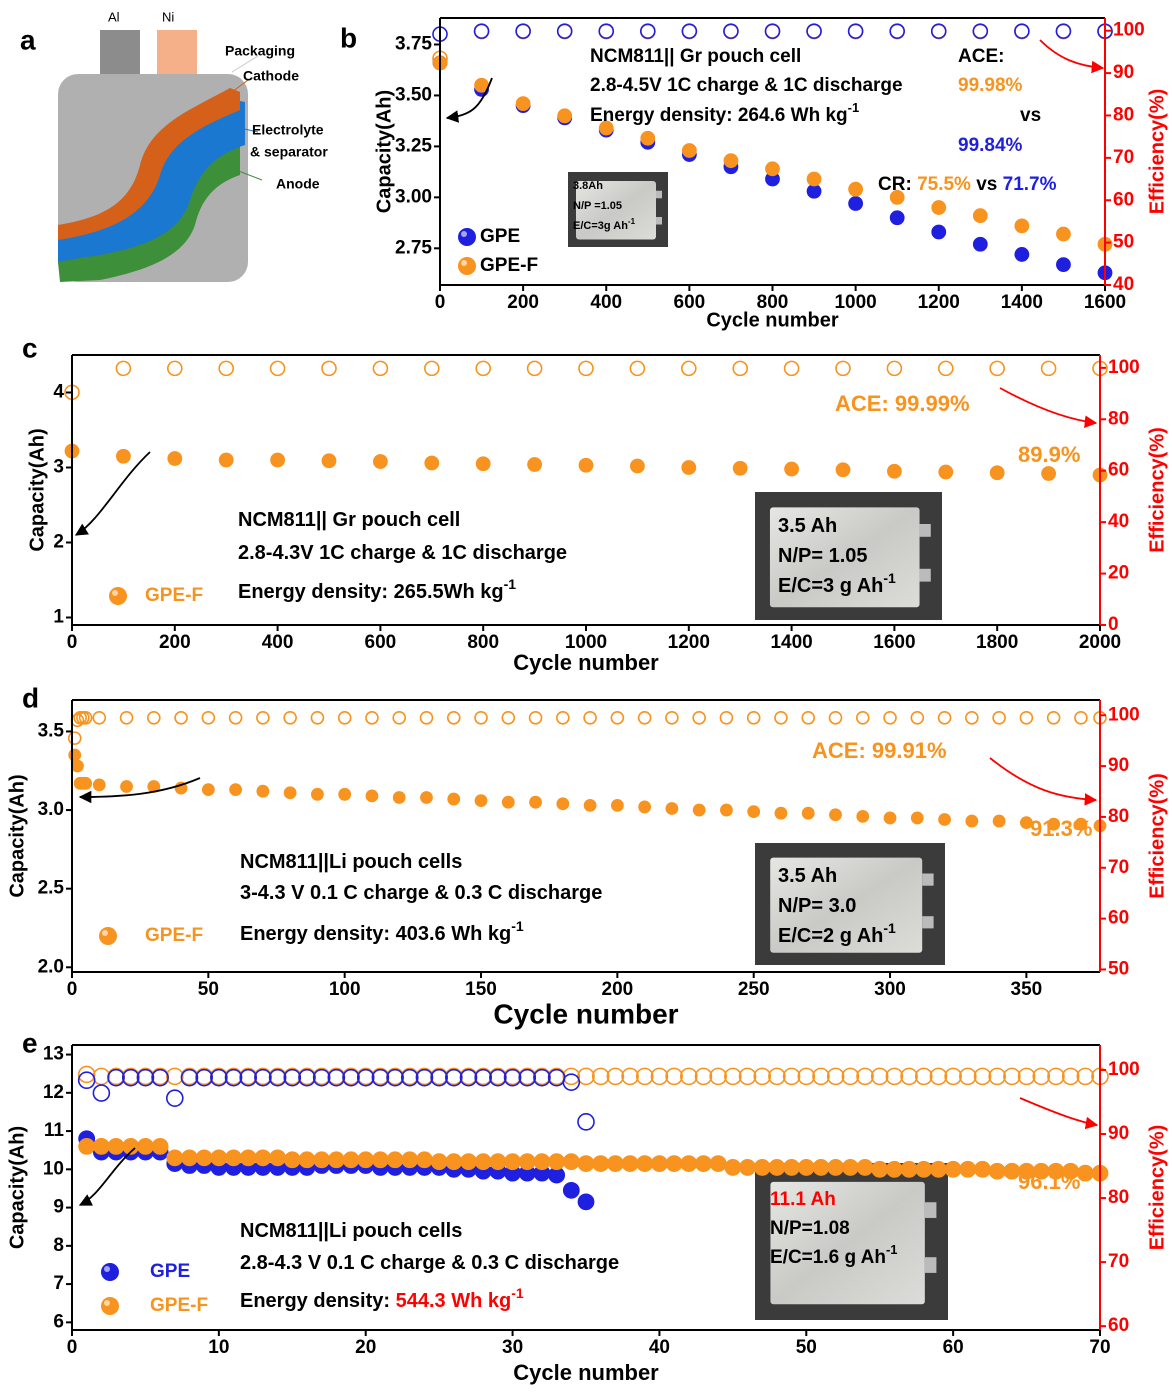 This screenshot has width=1172, height=1396. Describe the element at coordinates (810, 1228) in the screenshot. I see `text-segment: N/P=1.08` at that location.